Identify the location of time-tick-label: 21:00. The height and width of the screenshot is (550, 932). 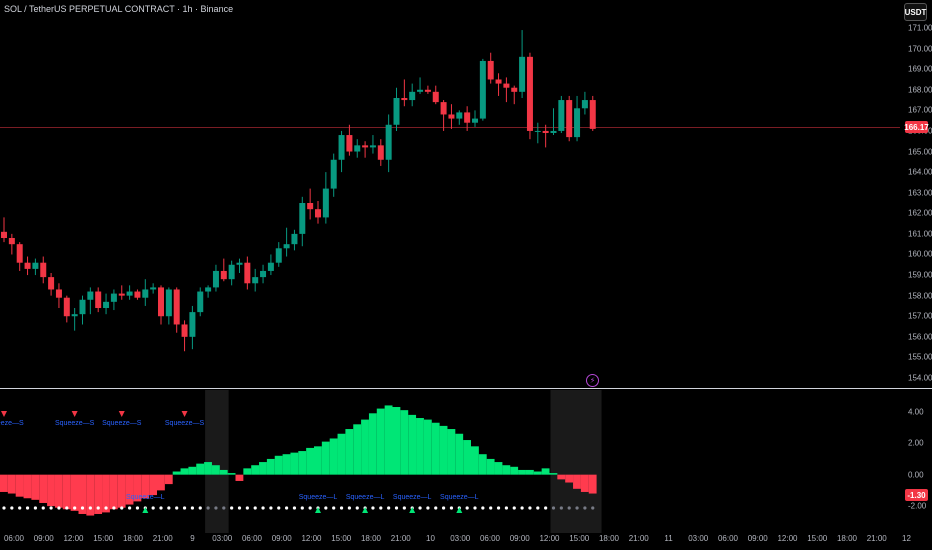
(876, 538).